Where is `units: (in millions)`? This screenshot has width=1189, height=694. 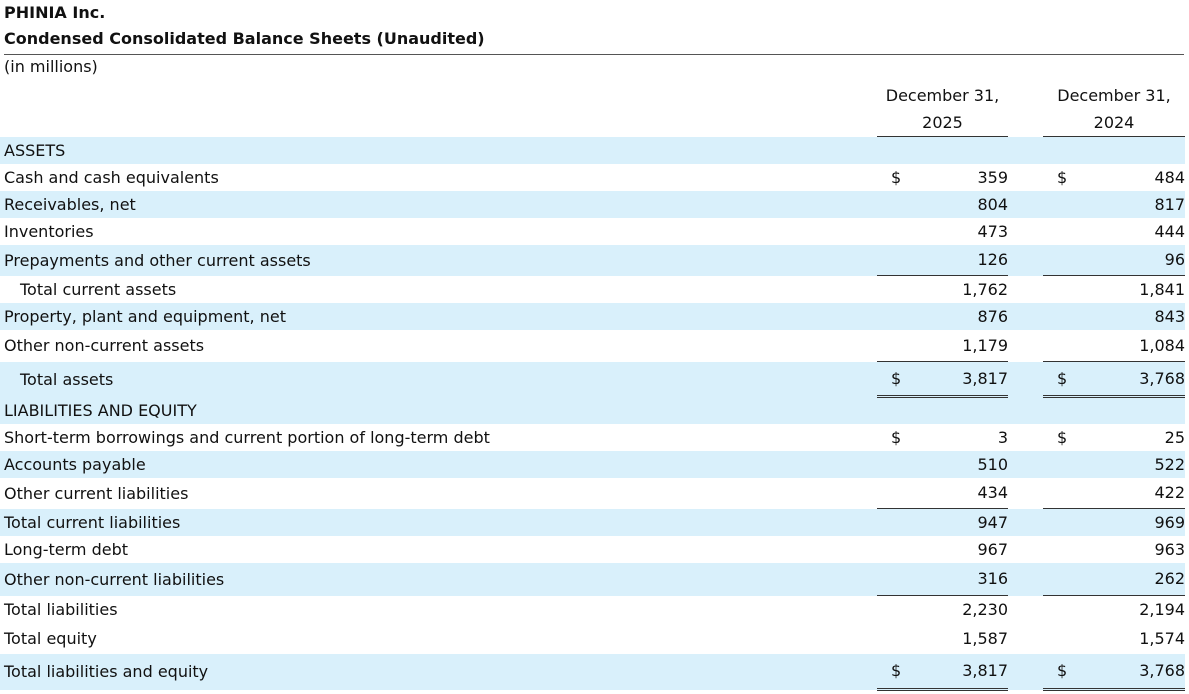 units: (in millions) is located at coordinates (51, 66).